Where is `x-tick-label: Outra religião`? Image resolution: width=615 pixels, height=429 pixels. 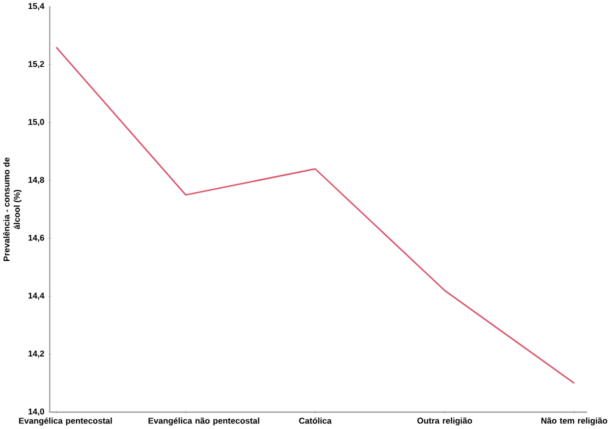
x-tick-label: Outra religião is located at coordinates (444, 422).